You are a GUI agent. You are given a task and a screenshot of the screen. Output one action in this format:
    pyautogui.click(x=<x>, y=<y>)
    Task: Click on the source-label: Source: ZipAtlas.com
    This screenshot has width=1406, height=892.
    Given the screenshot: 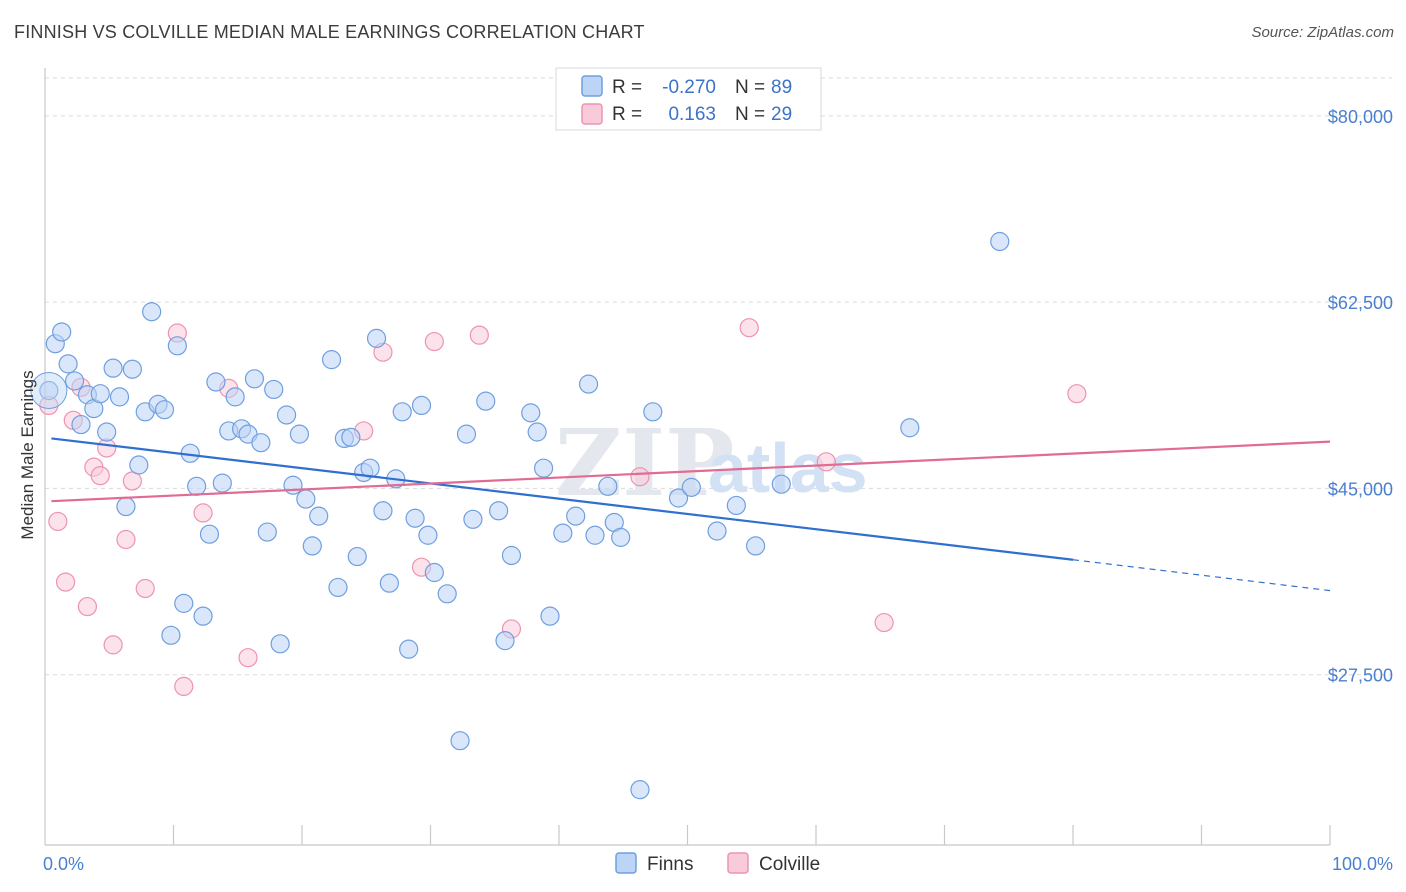 What is the action you would take?
    pyautogui.click(x=1322, y=32)
    